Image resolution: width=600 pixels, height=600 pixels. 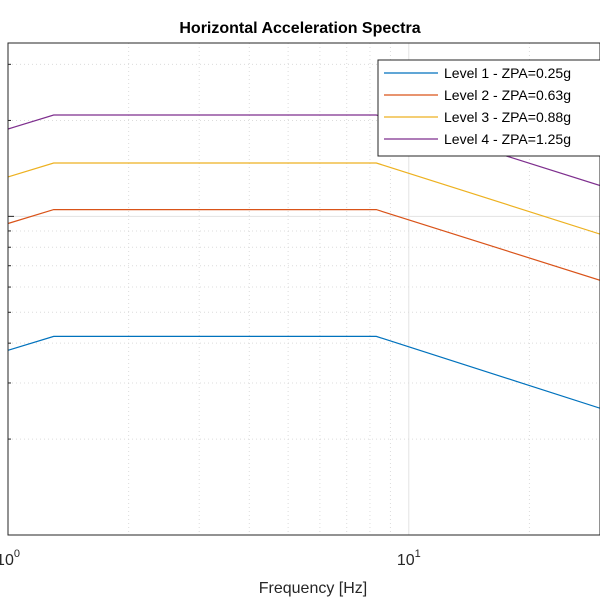 I want to click on chart-title: Horizontal Acceleration Spectra, so click(x=299, y=28).